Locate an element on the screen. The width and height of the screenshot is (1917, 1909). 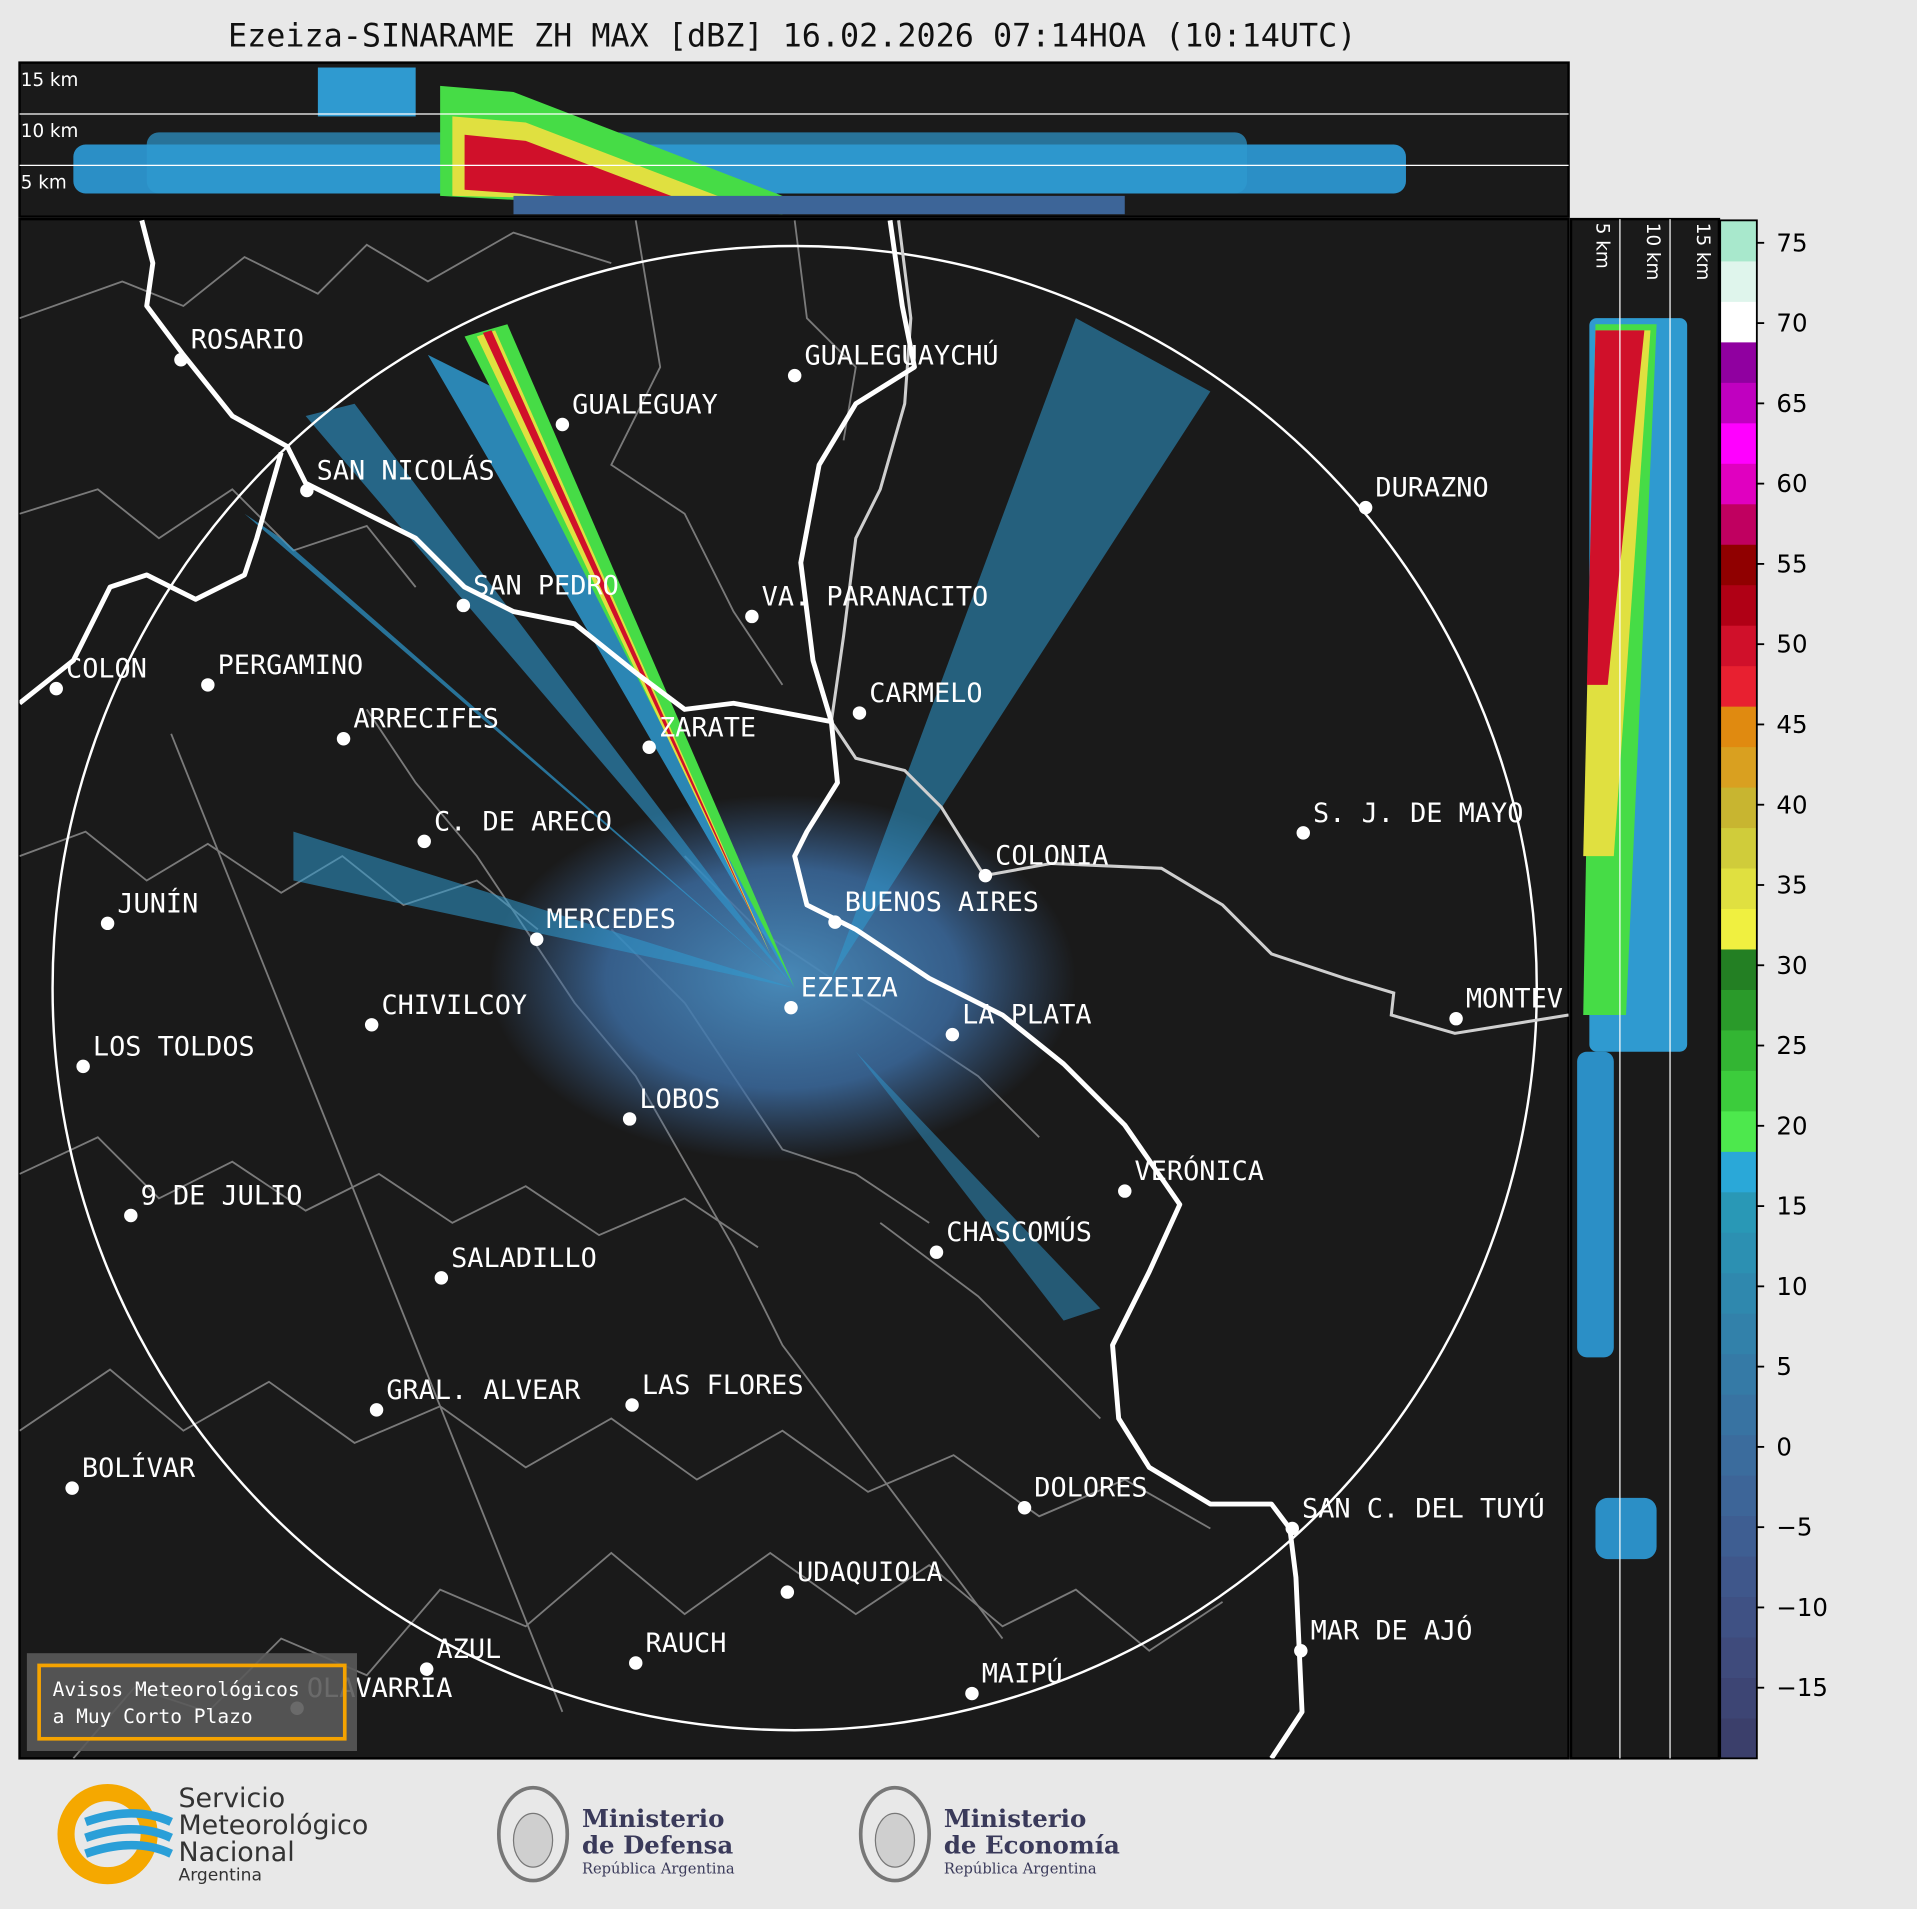
colorbar-tick-label: 5 is located at coordinates (1784, 1366).